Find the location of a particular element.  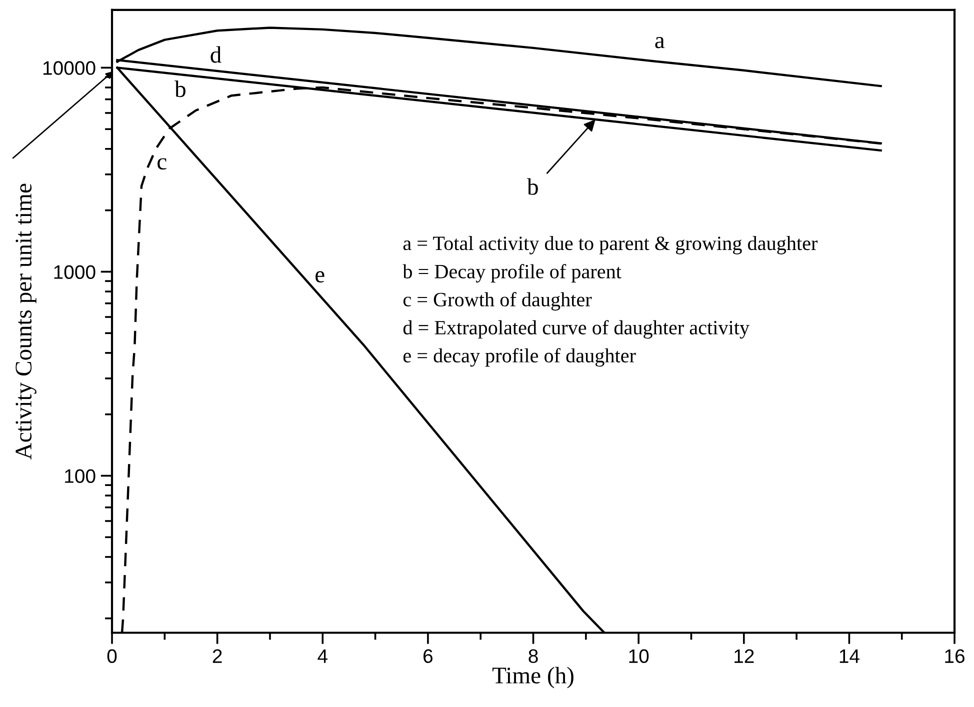

x-tick-label: 12 is located at coordinates (744, 656).